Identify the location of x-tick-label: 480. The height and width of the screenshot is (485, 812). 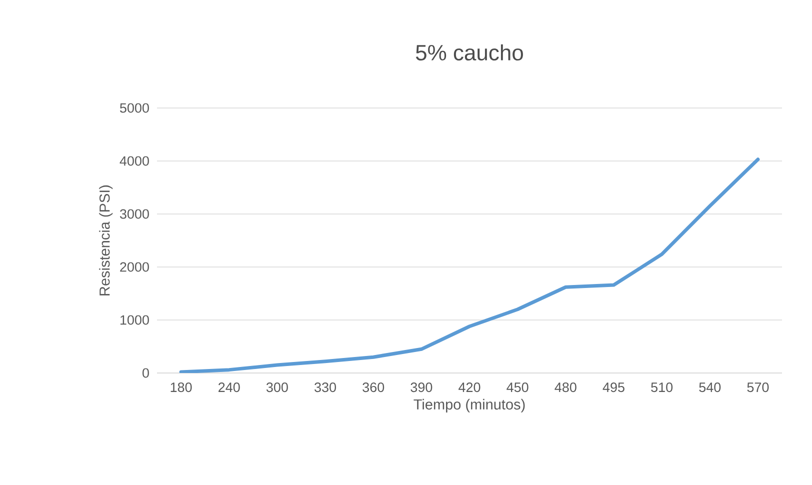
(565, 387).